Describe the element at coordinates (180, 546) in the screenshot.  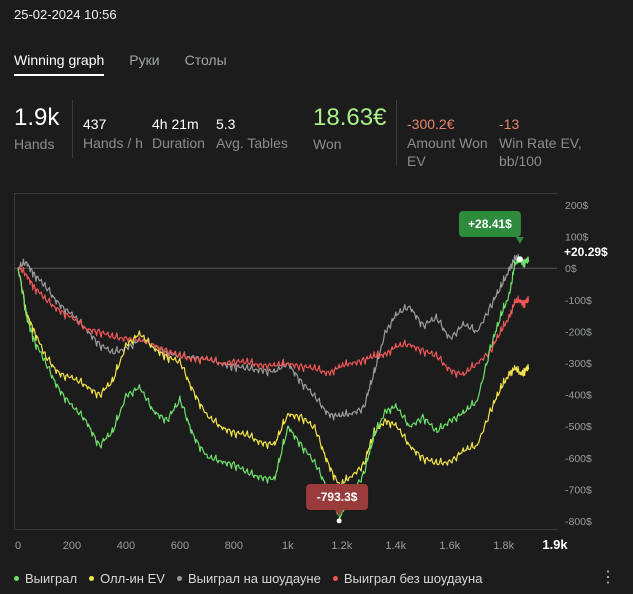
I see `x-tick-label: 600` at that location.